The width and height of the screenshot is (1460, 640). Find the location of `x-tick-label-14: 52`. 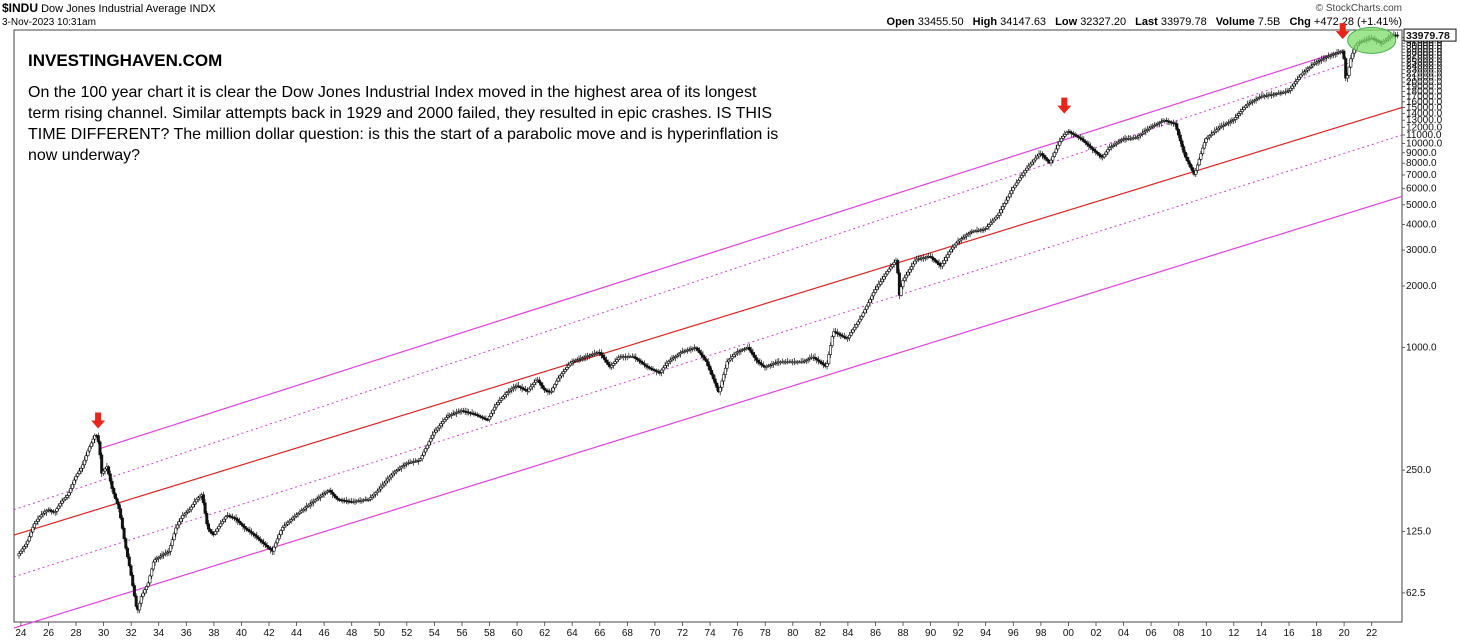

x-tick-label-14: 52 is located at coordinates (407, 633).